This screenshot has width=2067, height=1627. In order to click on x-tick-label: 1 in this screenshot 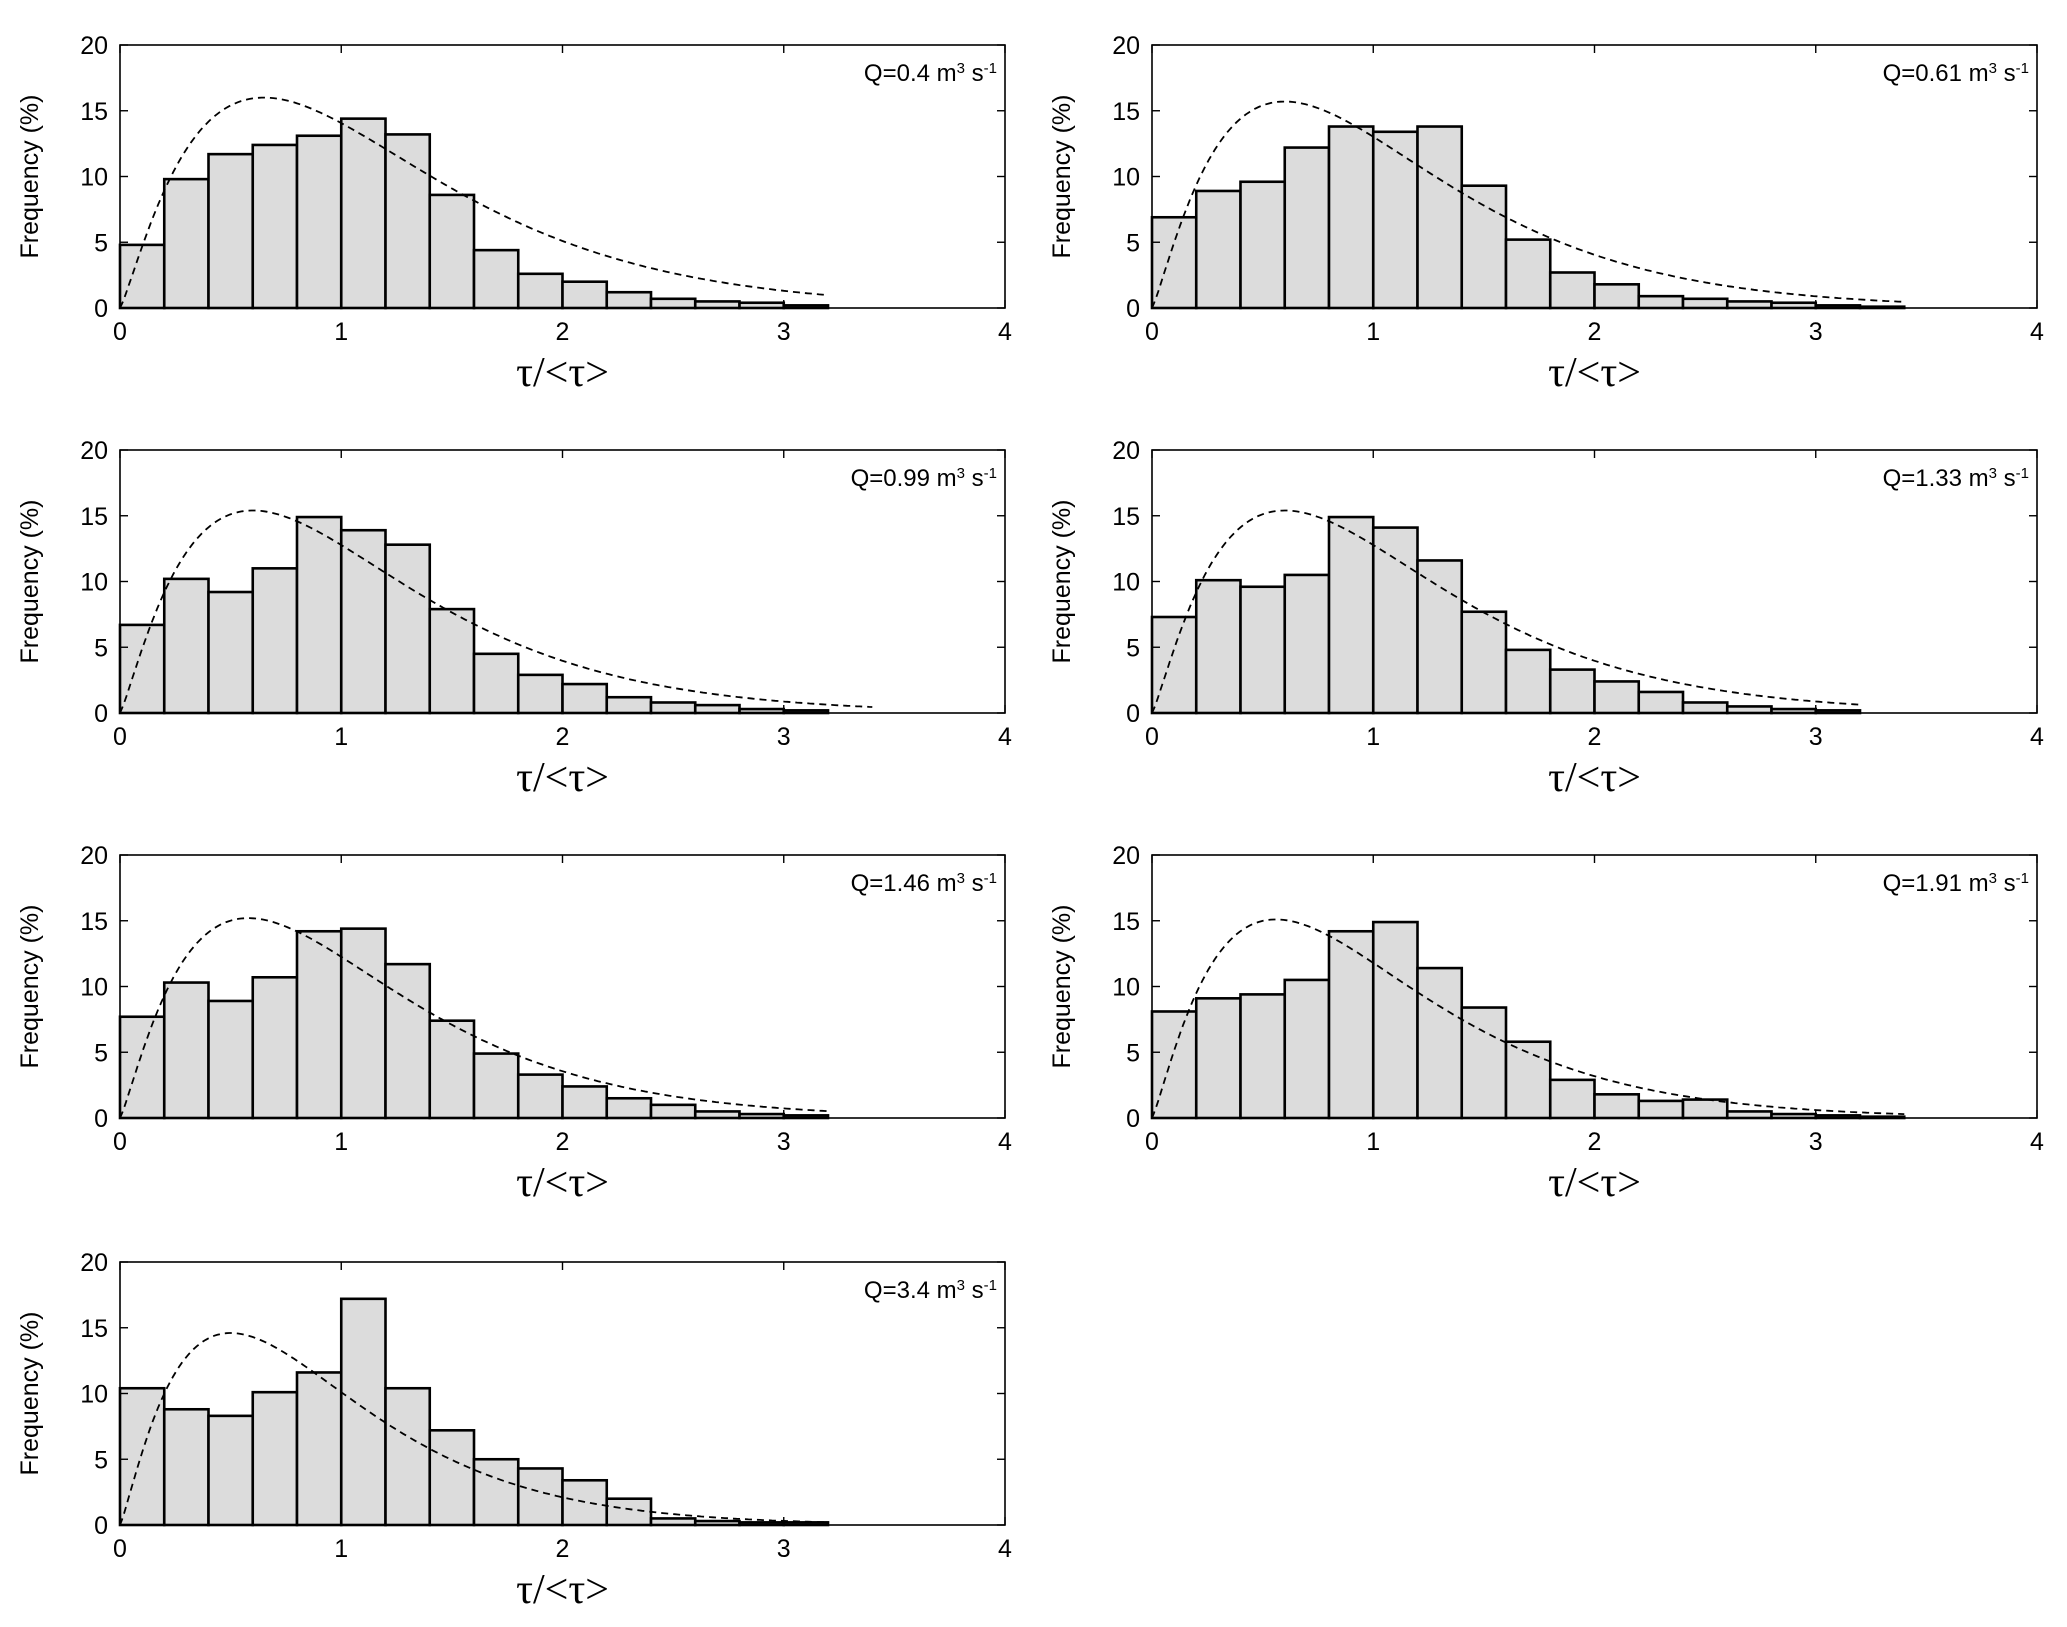, I will do `click(341, 332)`.